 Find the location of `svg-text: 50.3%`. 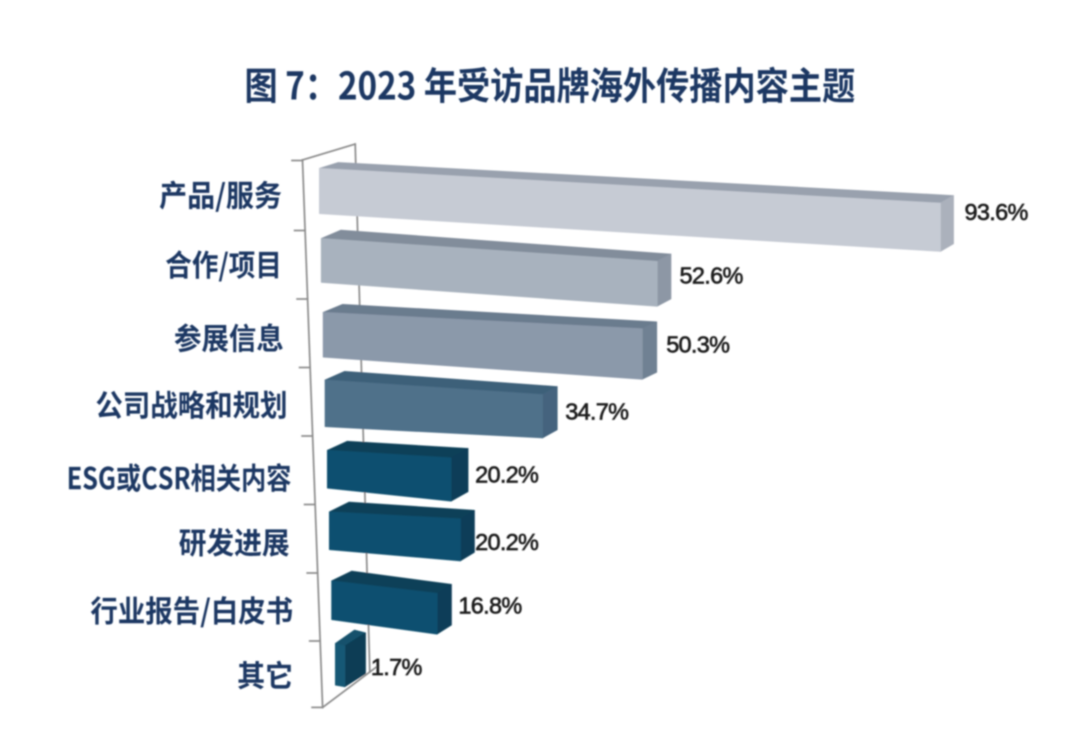

svg-text: 50.3% is located at coordinates (698, 344).